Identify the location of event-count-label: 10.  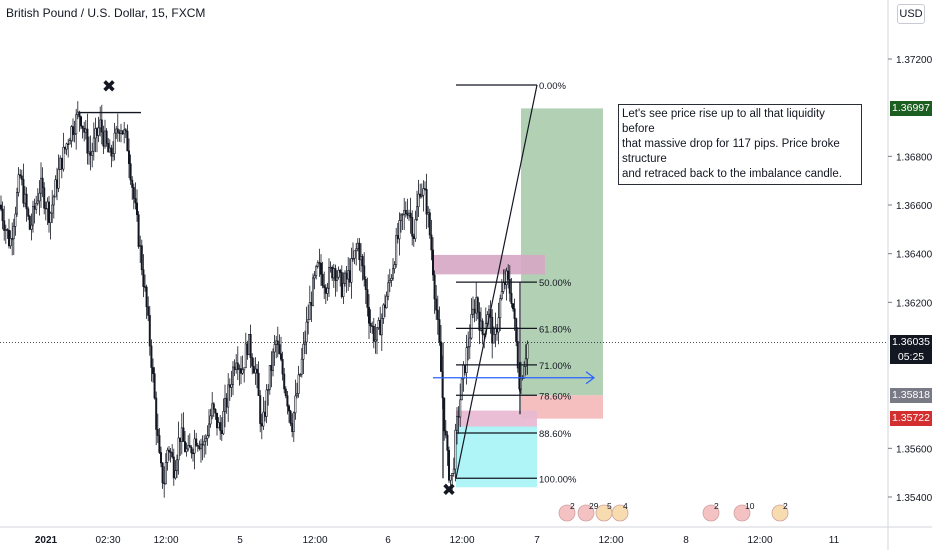
(750, 506).